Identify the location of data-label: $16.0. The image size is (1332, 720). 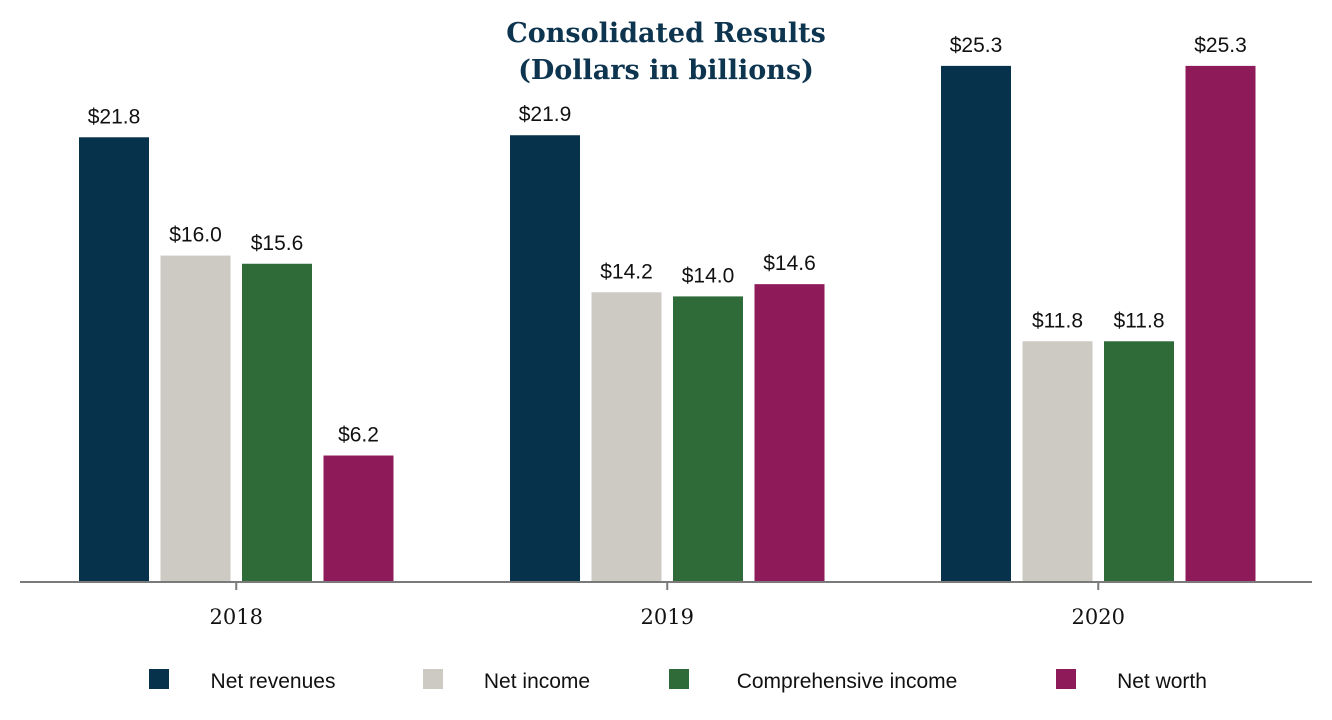
(195, 235).